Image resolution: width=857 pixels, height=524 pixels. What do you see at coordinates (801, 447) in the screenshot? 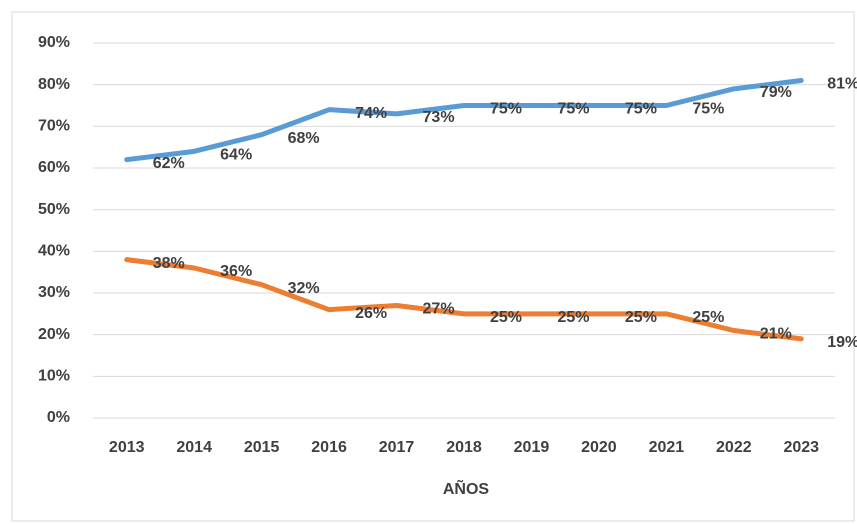
I see `x-tick-label: 2023` at bounding box center [801, 447].